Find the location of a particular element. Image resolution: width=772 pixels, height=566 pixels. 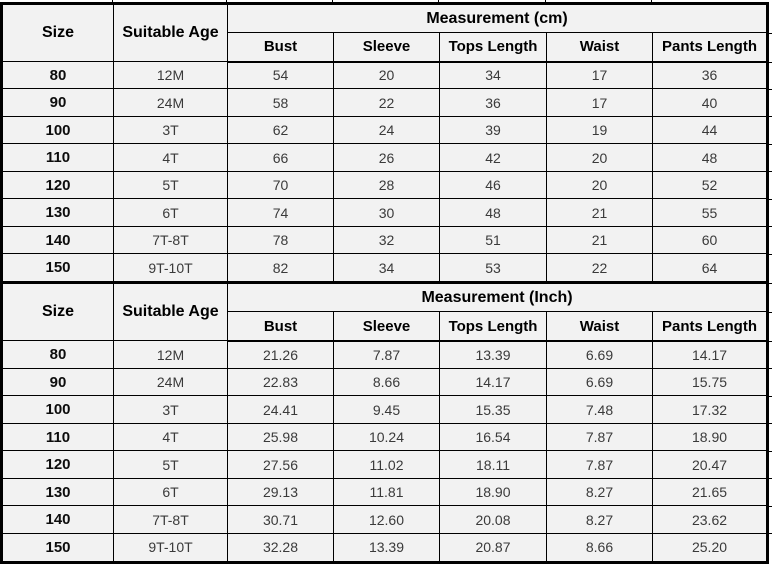

value-cell: 21.65 is located at coordinates (710, 492).